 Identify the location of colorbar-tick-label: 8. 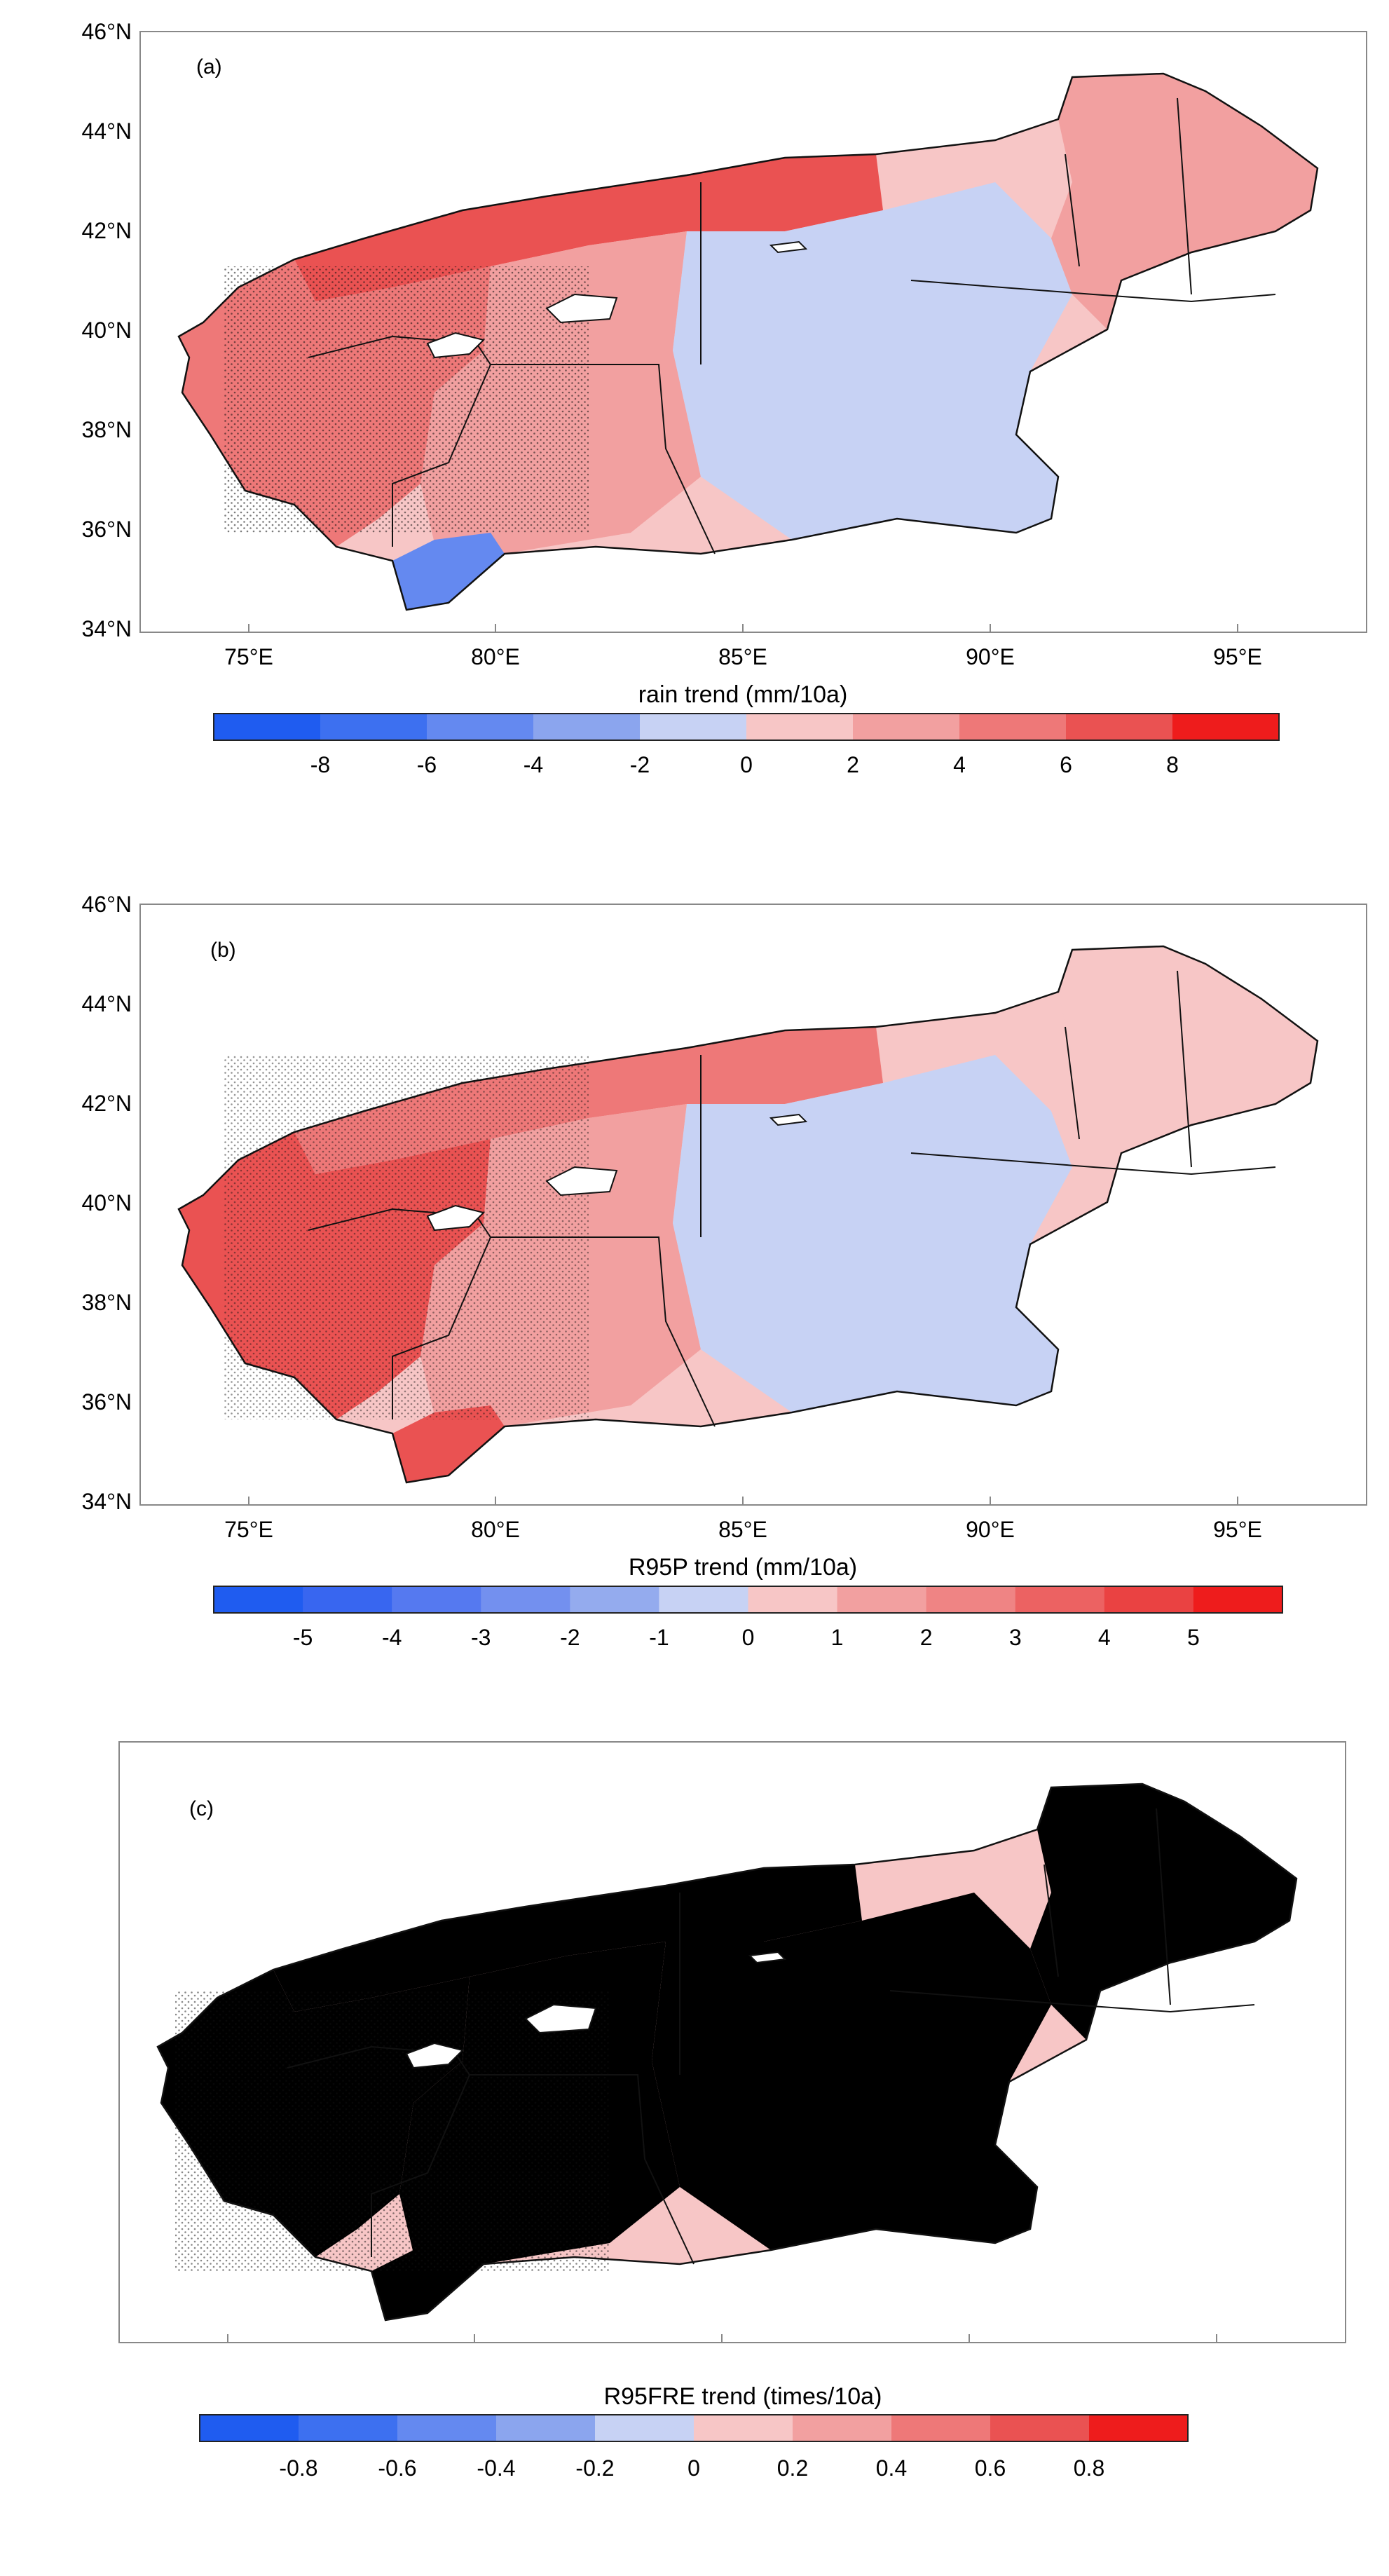
(1172, 764).